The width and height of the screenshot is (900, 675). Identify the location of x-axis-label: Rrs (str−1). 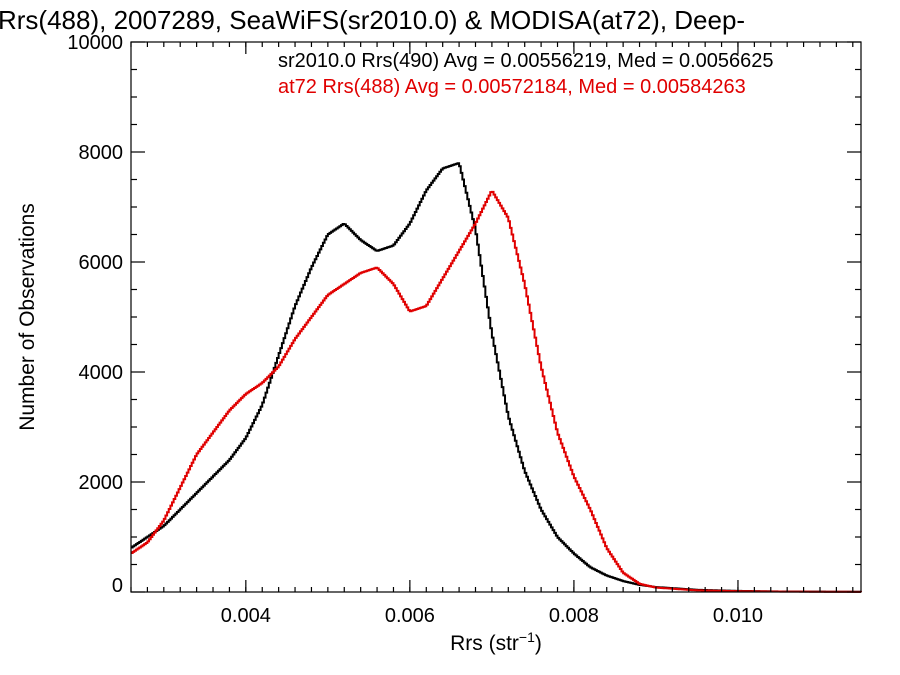
(496, 642).